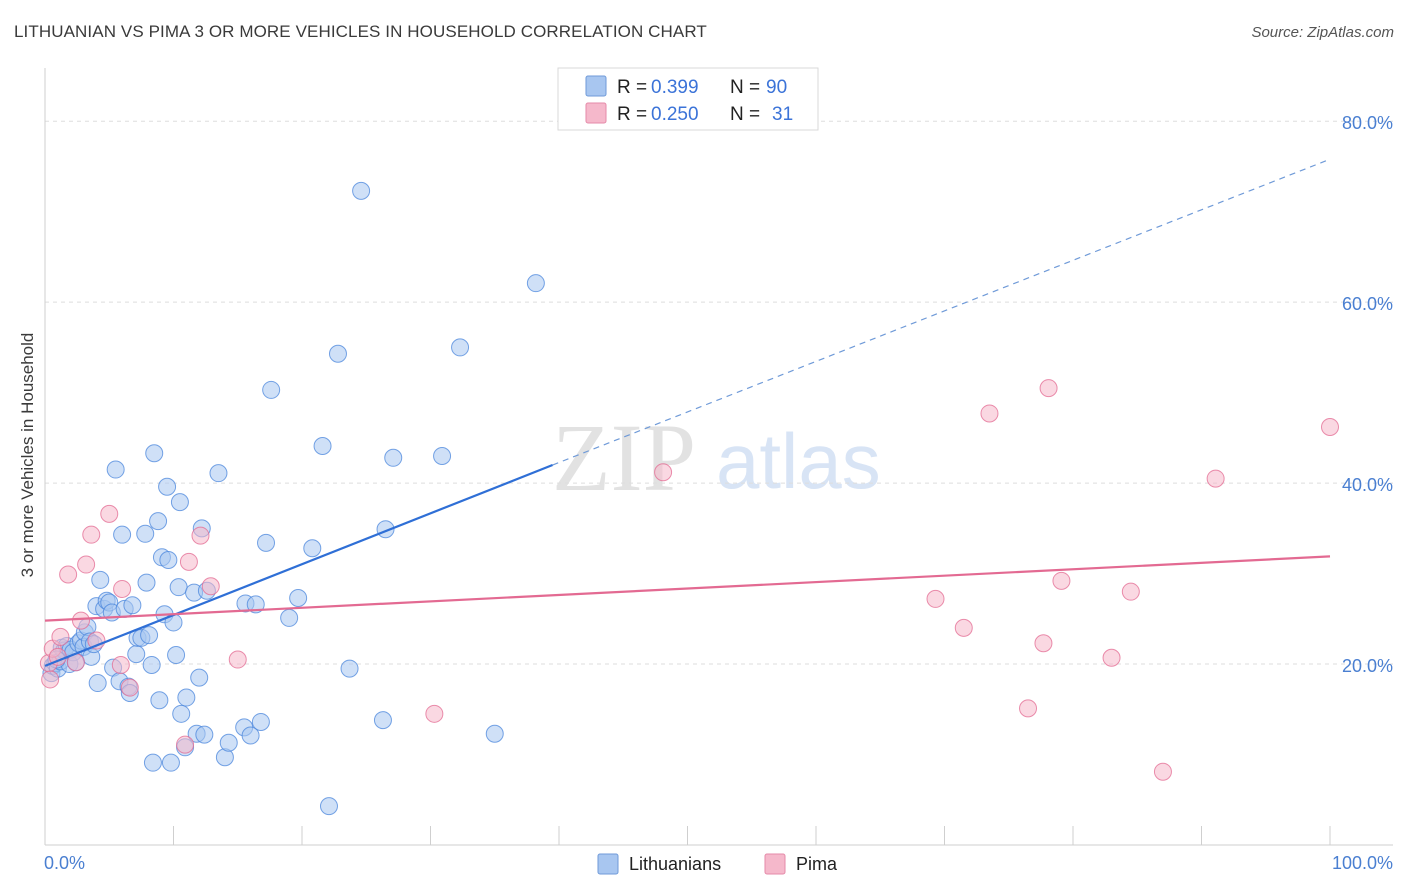  What do you see at coordinates (745, 114) in the screenshot?
I see `legend-n-label-2: N =` at bounding box center [745, 114].